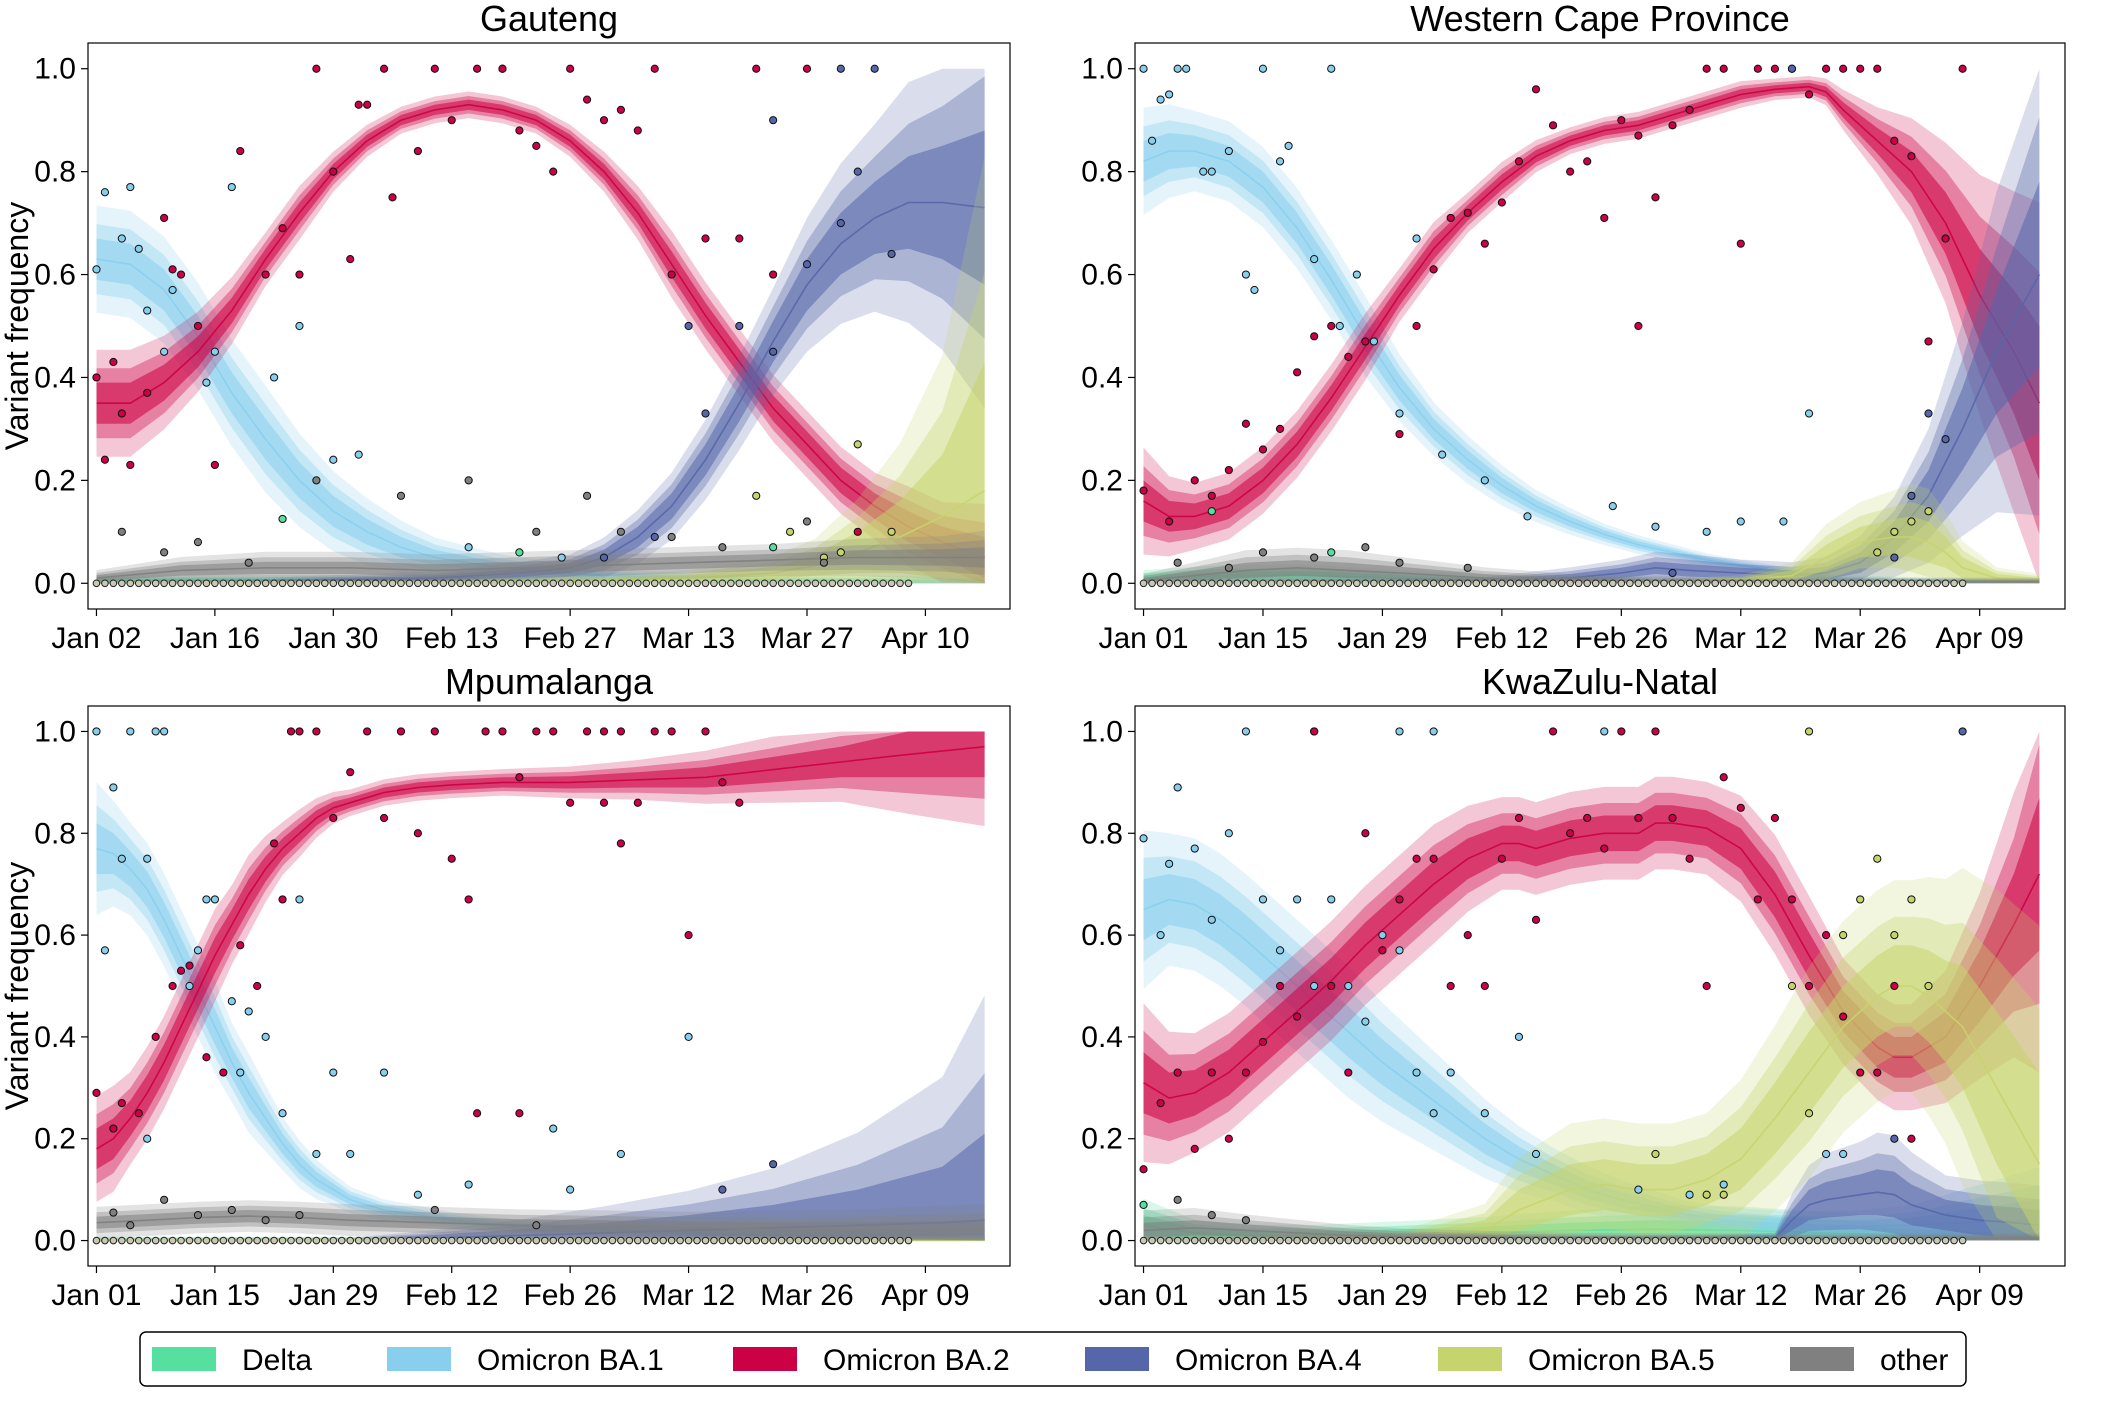 The height and width of the screenshot is (1403, 2105). Describe the element at coordinates (688, 638) in the screenshot. I see `x-tick-label: Mar 13` at that location.